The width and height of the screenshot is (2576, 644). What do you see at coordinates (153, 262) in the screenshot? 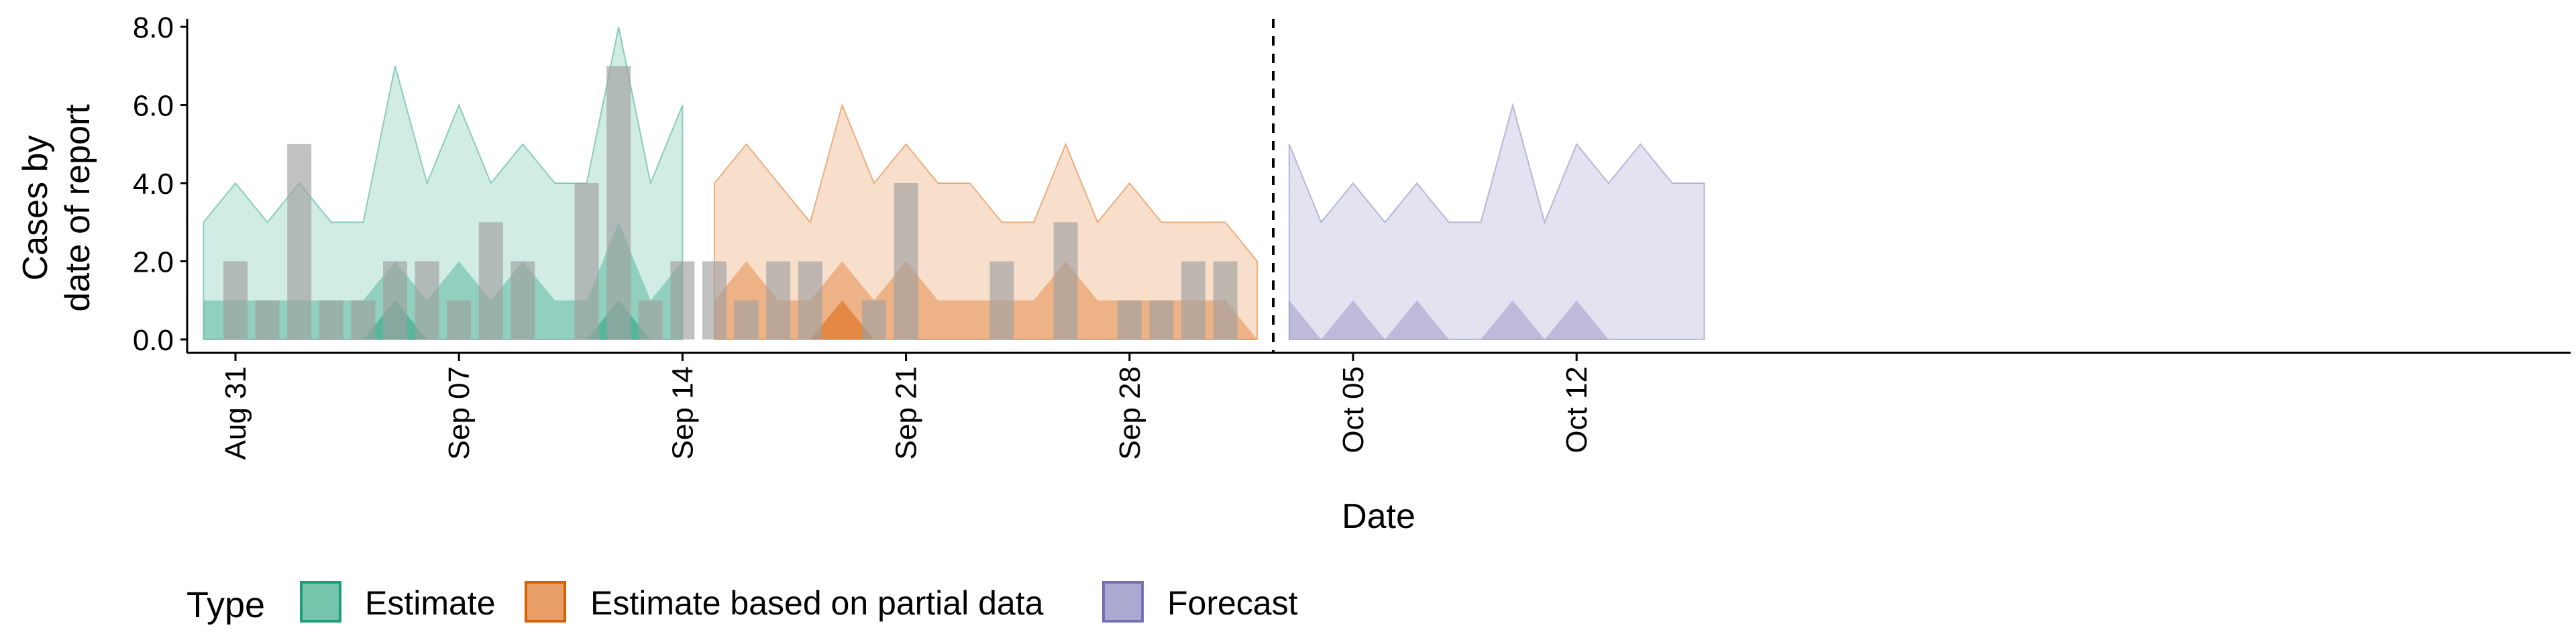
I see `y-tick-label: 2.0` at bounding box center [153, 262].